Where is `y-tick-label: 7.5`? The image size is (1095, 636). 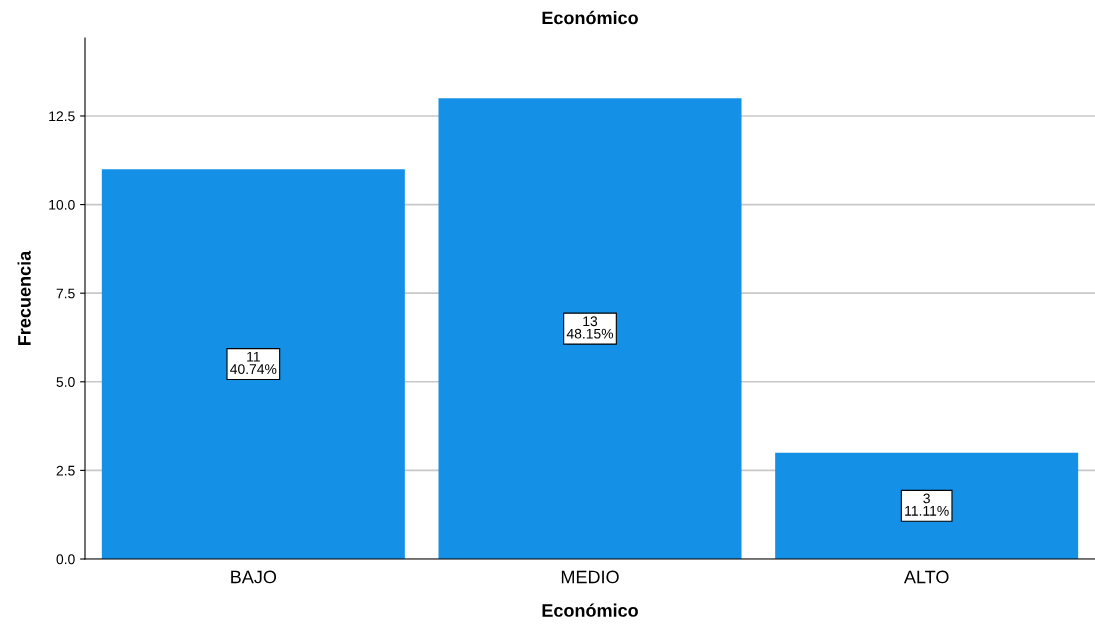
y-tick-label: 7.5 is located at coordinates (65, 293).